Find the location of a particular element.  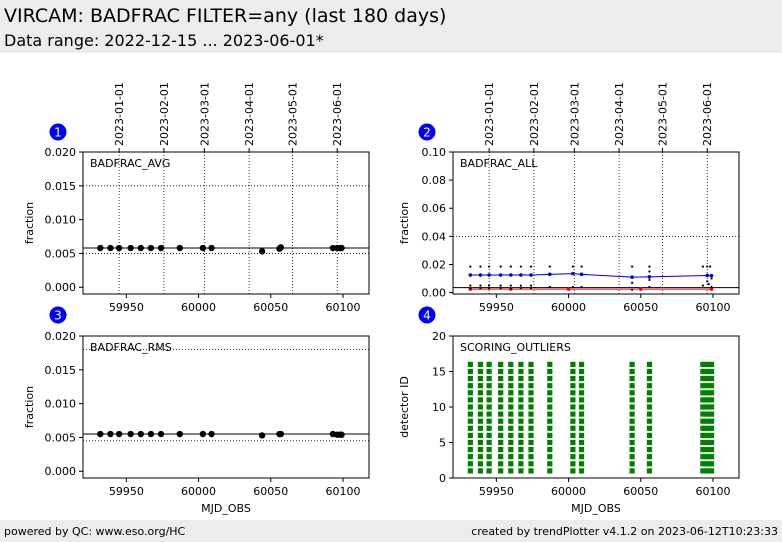

y-tick-label: 0.010 is located at coordinates (61, 220).